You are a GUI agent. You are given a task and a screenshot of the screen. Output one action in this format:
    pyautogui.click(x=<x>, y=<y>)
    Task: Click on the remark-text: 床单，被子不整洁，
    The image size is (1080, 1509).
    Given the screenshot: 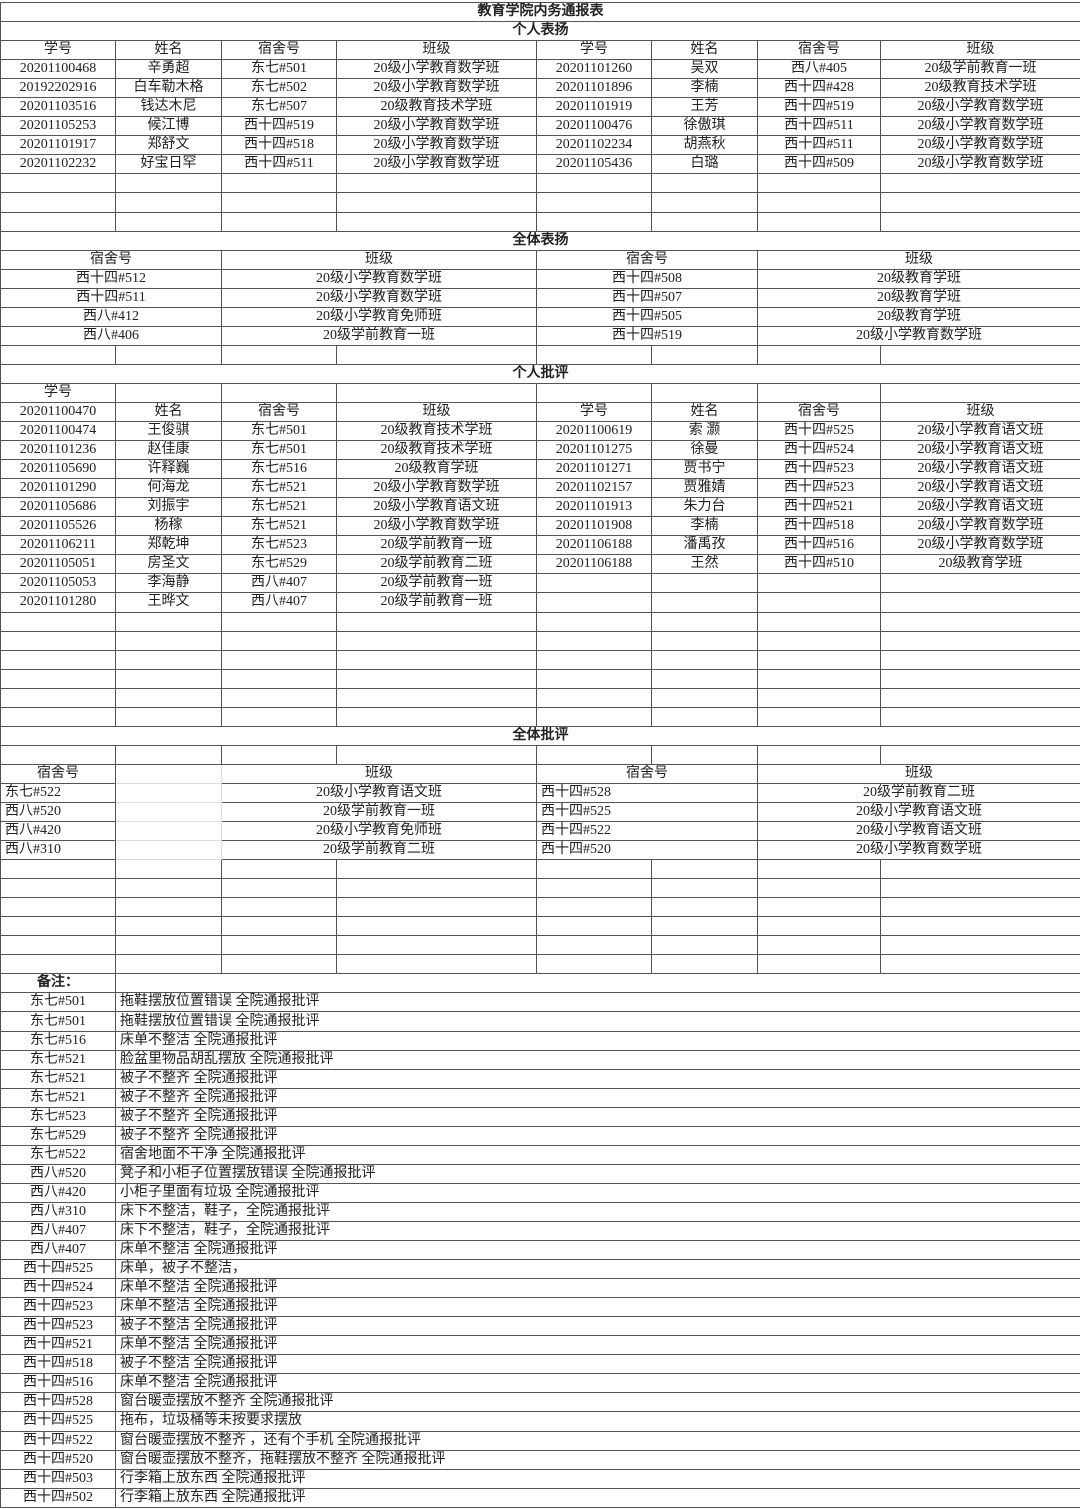 What is the action you would take?
    pyautogui.click(x=598, y=1269)
    